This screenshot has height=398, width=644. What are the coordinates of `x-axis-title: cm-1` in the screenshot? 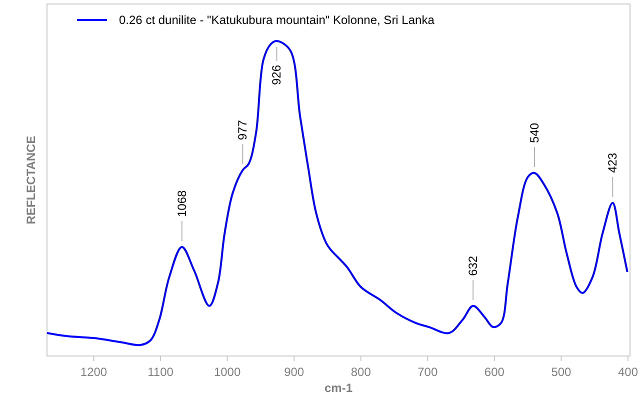 It's located at (338, 388).